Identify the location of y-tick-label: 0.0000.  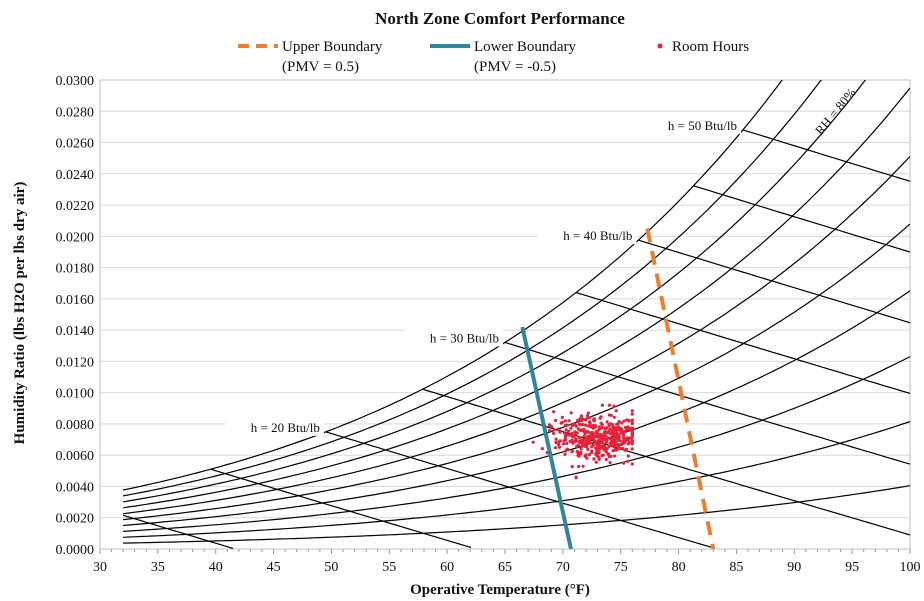
(75, 550).